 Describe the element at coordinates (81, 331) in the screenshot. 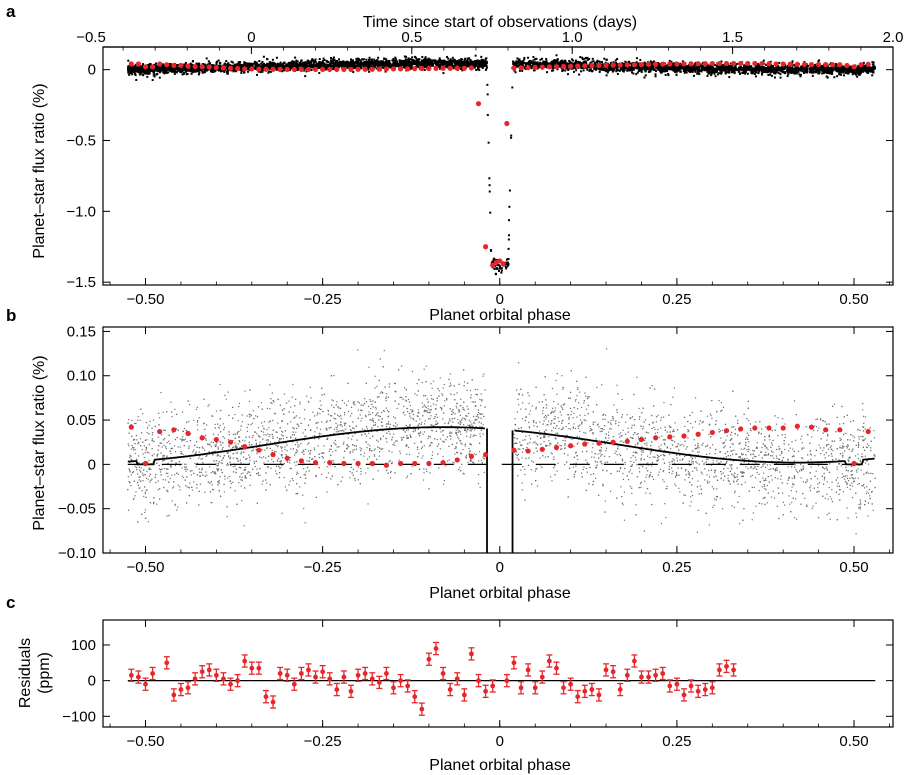

I see `y-tick-label: 0.15` at that location.